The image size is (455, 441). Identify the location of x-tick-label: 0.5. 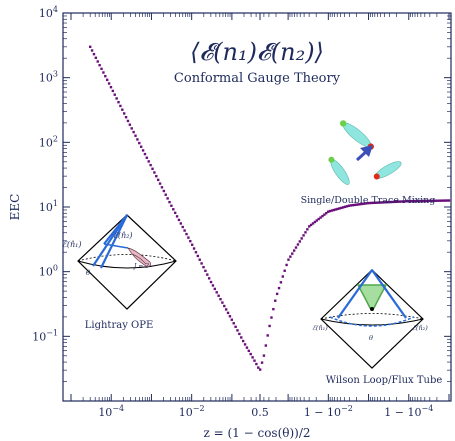
(260, 412).